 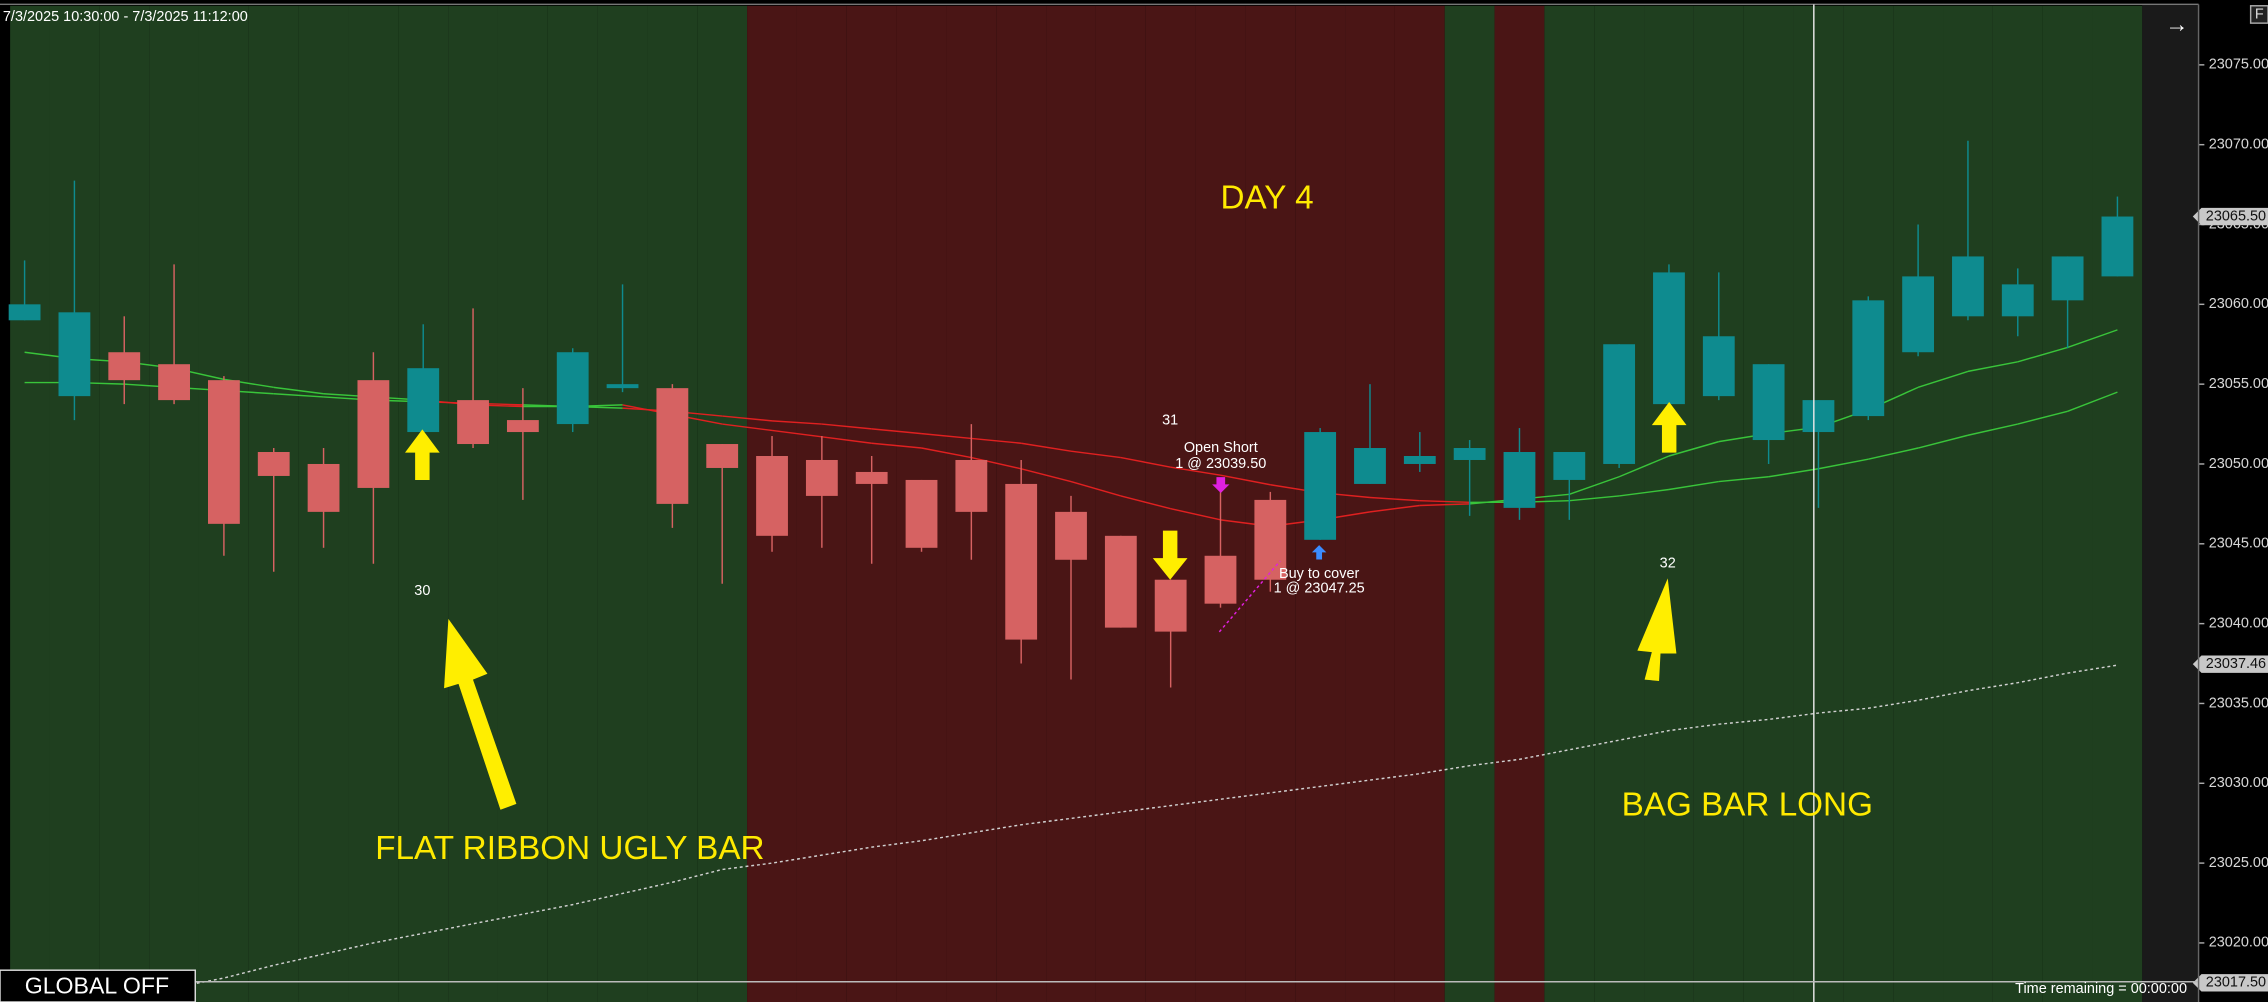 I want to click on bar-count: 31, so click(x=1170, y=421).